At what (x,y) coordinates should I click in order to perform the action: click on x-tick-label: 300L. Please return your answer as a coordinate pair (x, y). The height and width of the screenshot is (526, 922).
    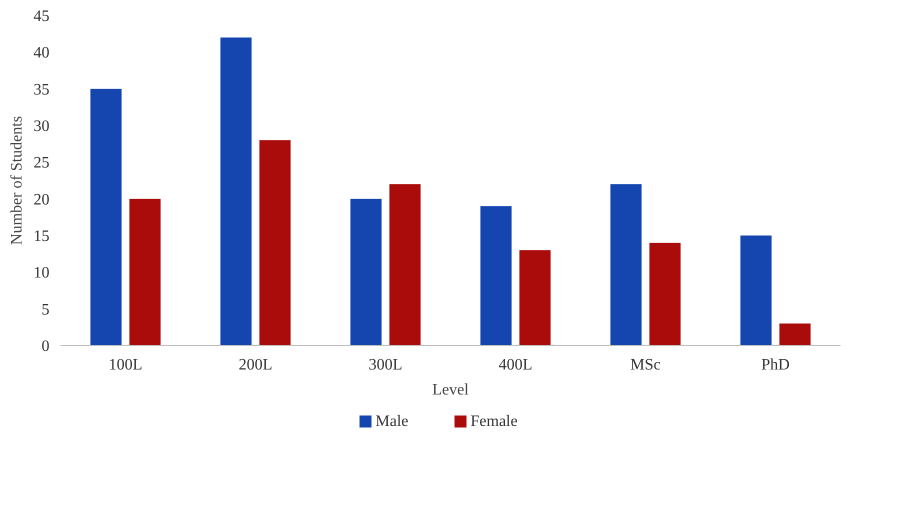
    Looking at the image, I should click on (385, 365).